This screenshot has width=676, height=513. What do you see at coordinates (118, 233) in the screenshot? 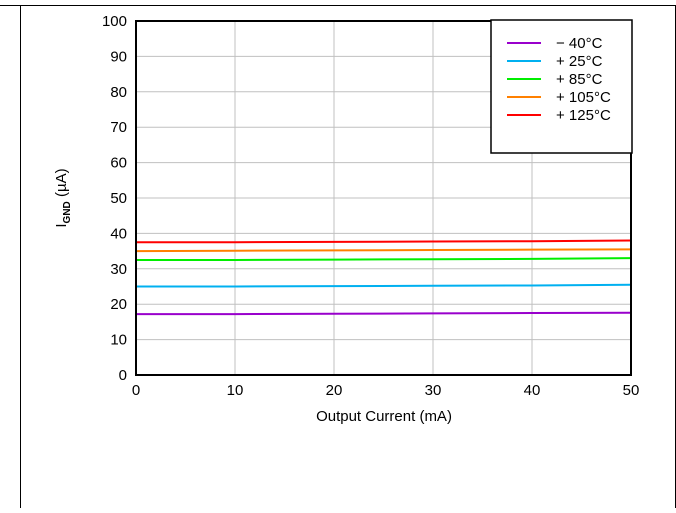
I see `y-tick-label: 40` at bounding box center [118, 233].